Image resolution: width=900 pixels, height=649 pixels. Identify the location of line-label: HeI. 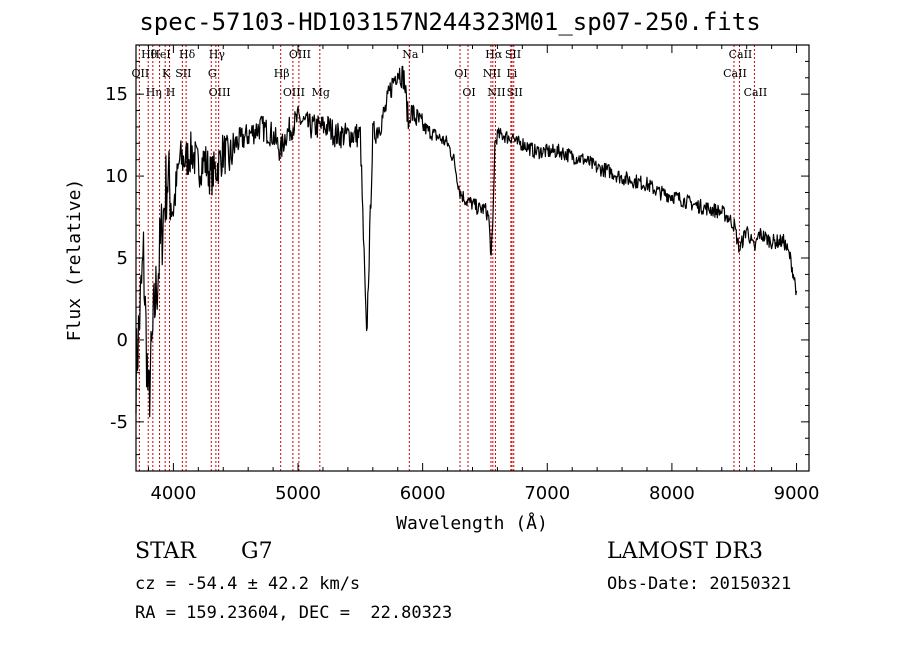
(160, 54).